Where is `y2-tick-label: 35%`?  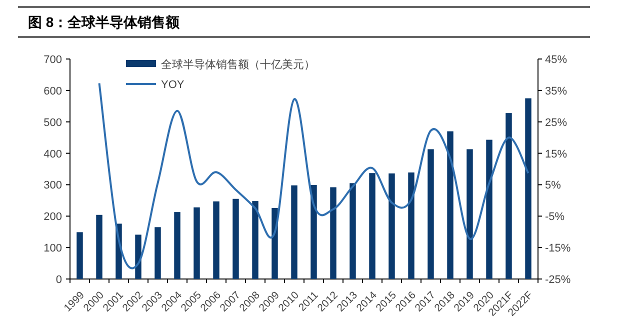 y2-tick-label: 35% is located at coordinates (556, 91).